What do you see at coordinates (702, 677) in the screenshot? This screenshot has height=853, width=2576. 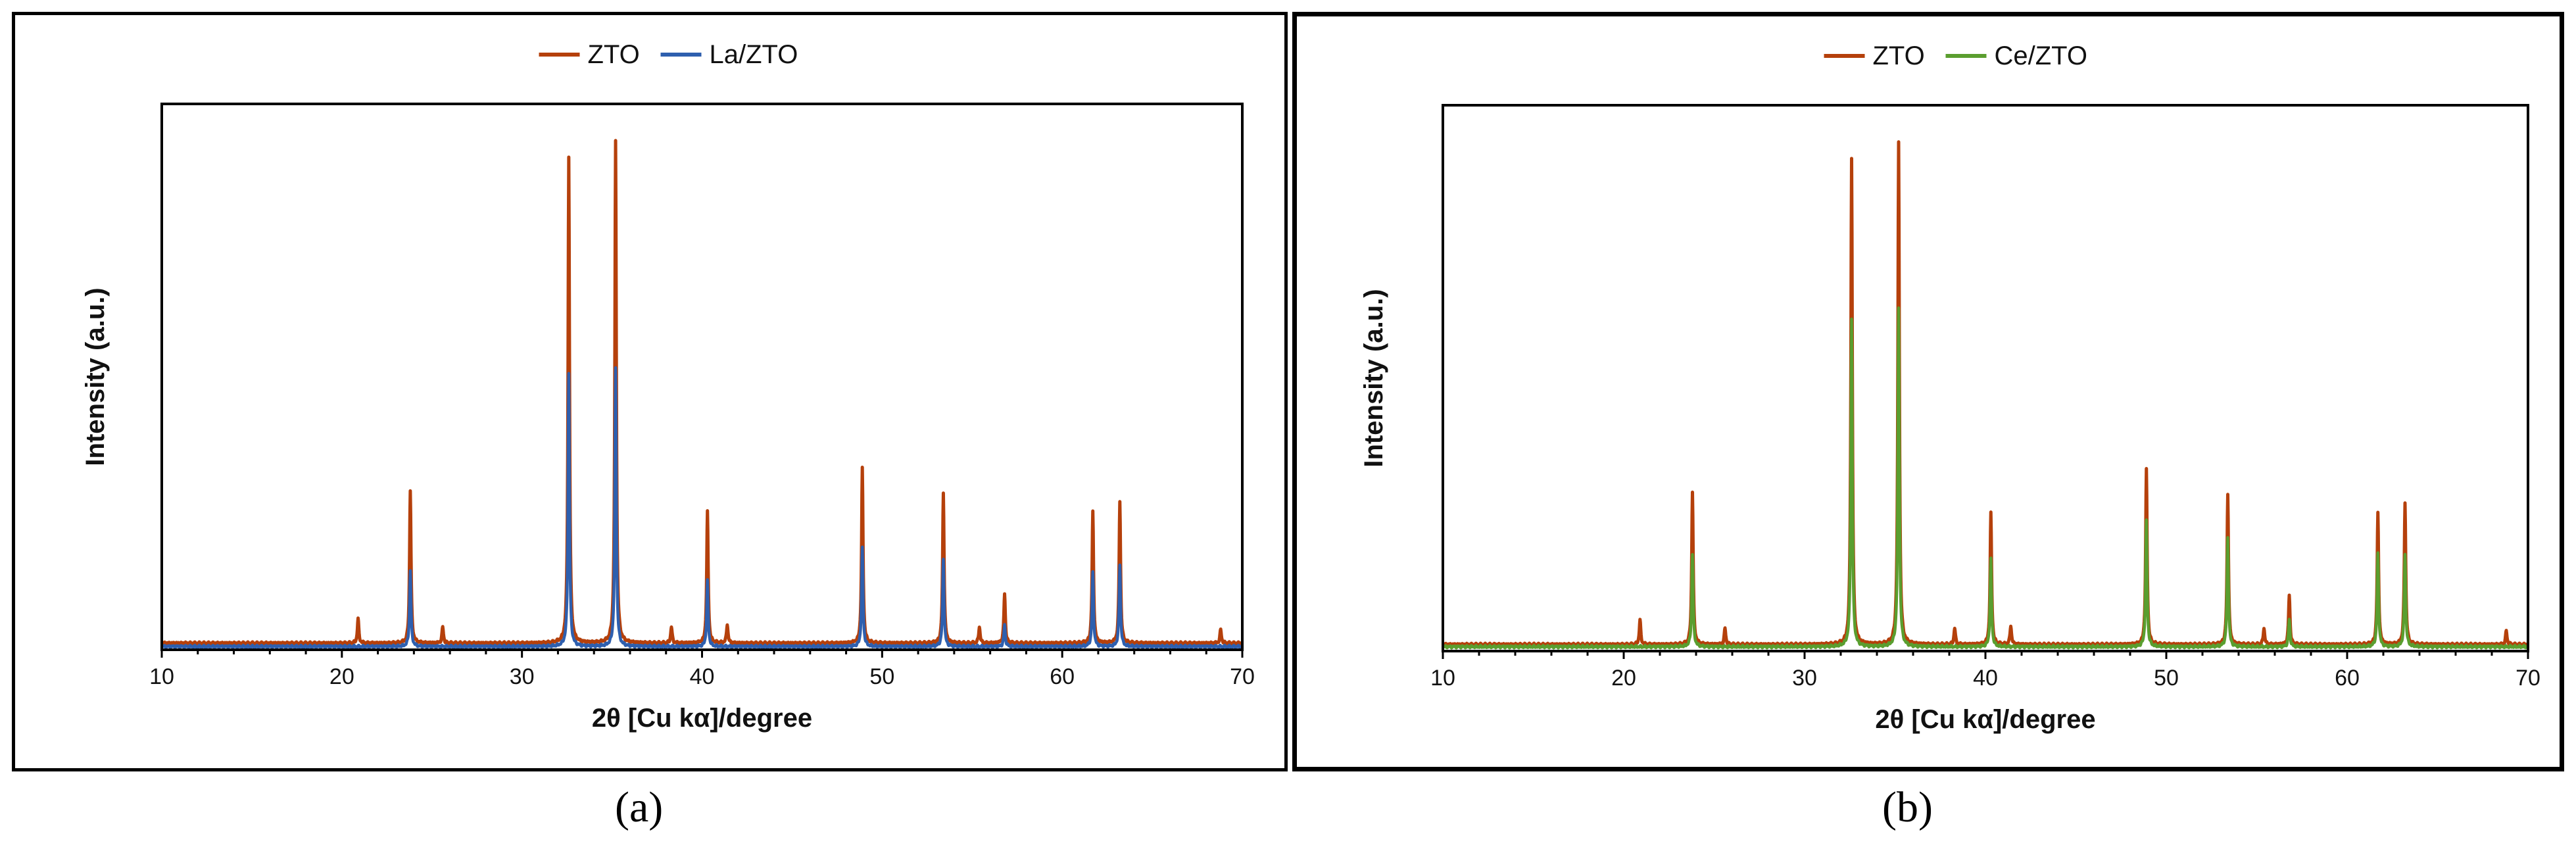 I see `x-tick-label-a: 40` at bounding box center [702, 677].